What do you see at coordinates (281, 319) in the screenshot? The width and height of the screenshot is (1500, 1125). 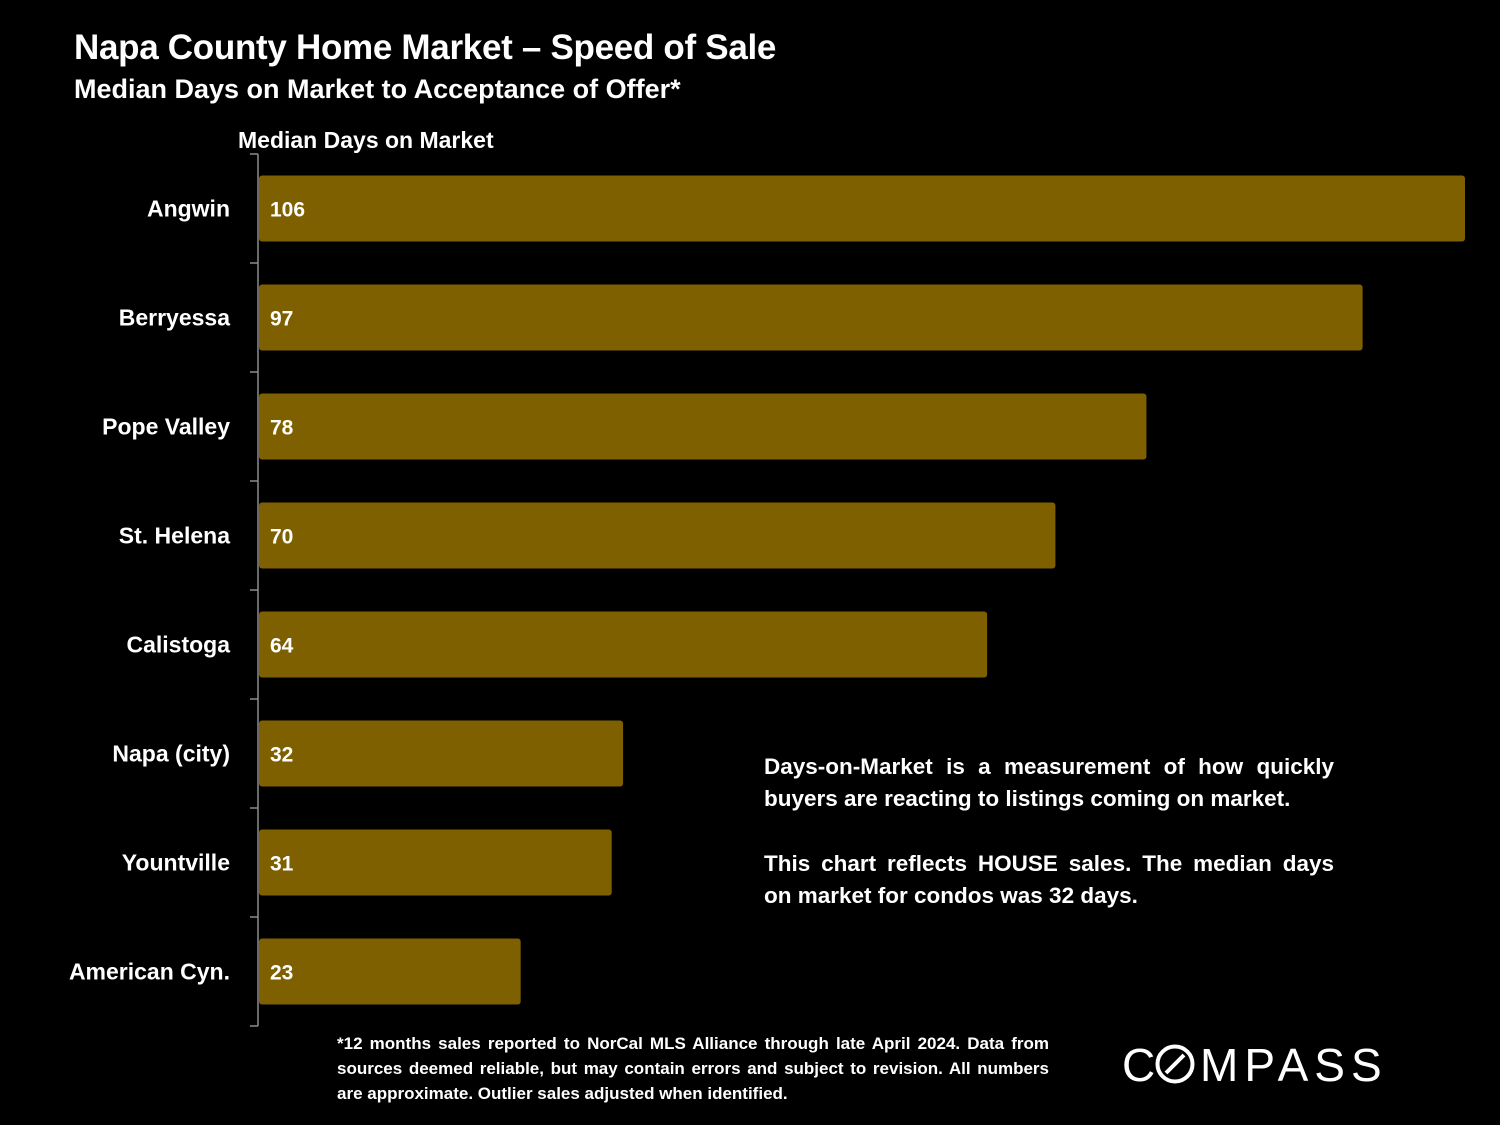 I see `bar-value-label: 97` at bounding box center [281, 319].